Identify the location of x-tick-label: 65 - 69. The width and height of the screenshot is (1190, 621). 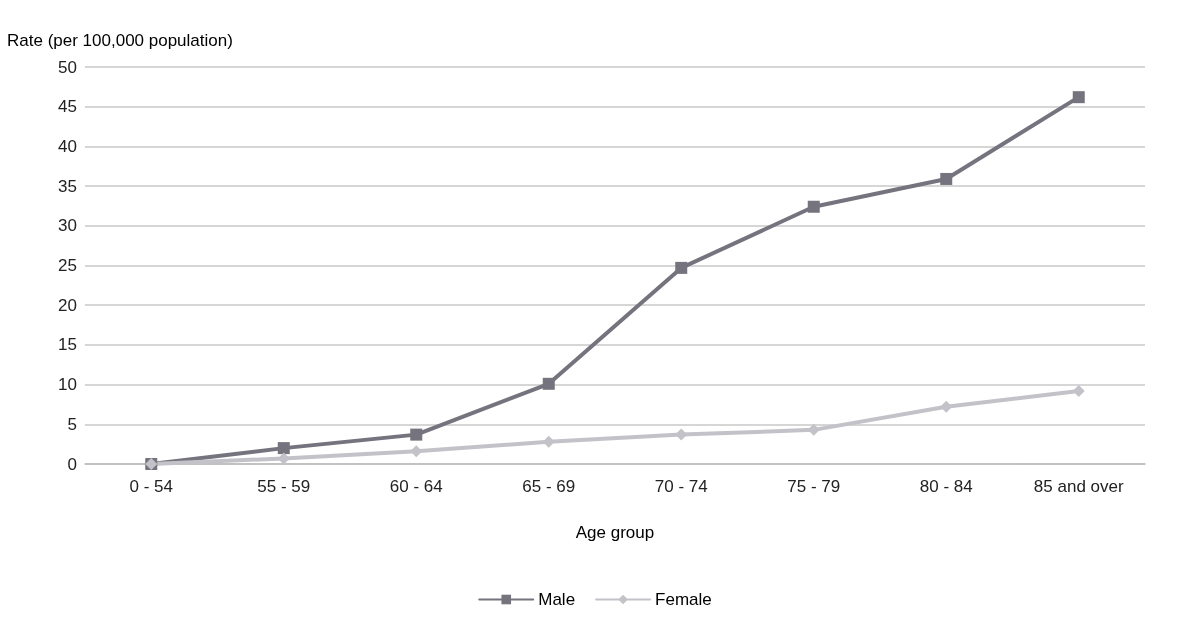
(549, 486).